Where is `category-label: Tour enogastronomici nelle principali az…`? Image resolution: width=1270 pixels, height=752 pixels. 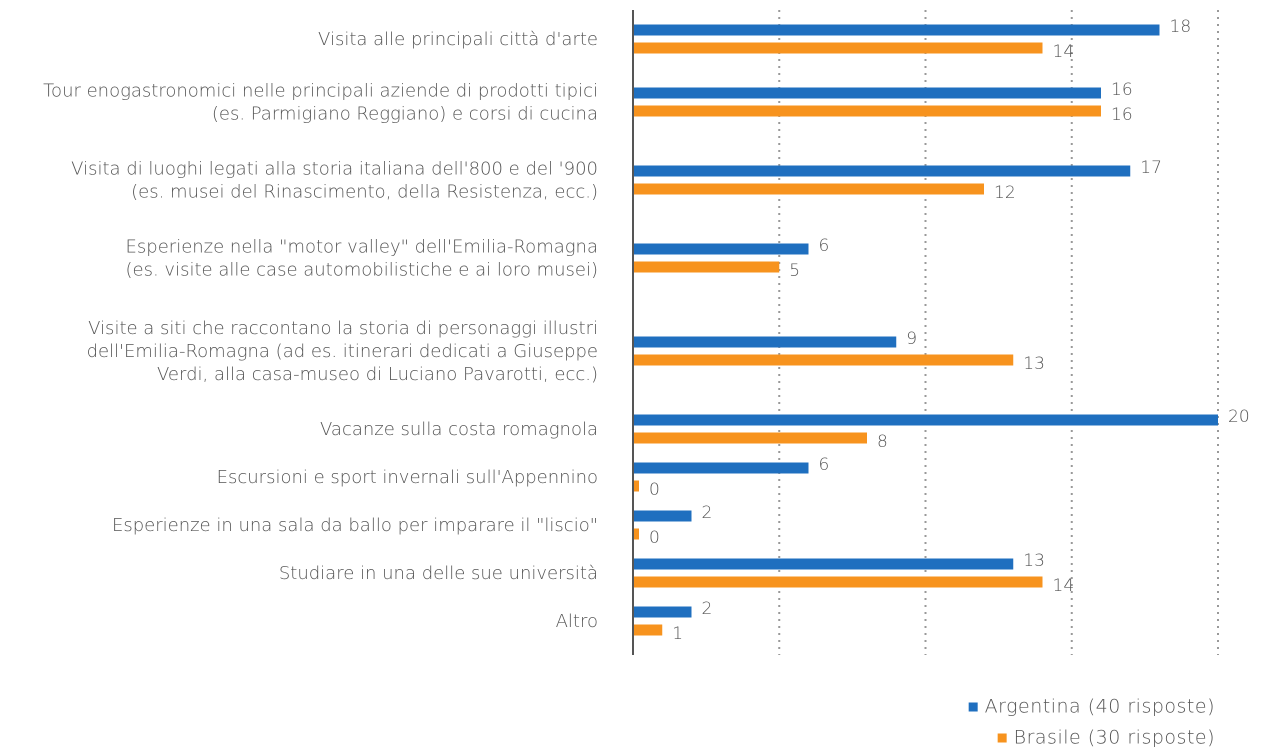 category-label: Tour enogastronomici nelle principali az… is located at coordinates (320, 91).